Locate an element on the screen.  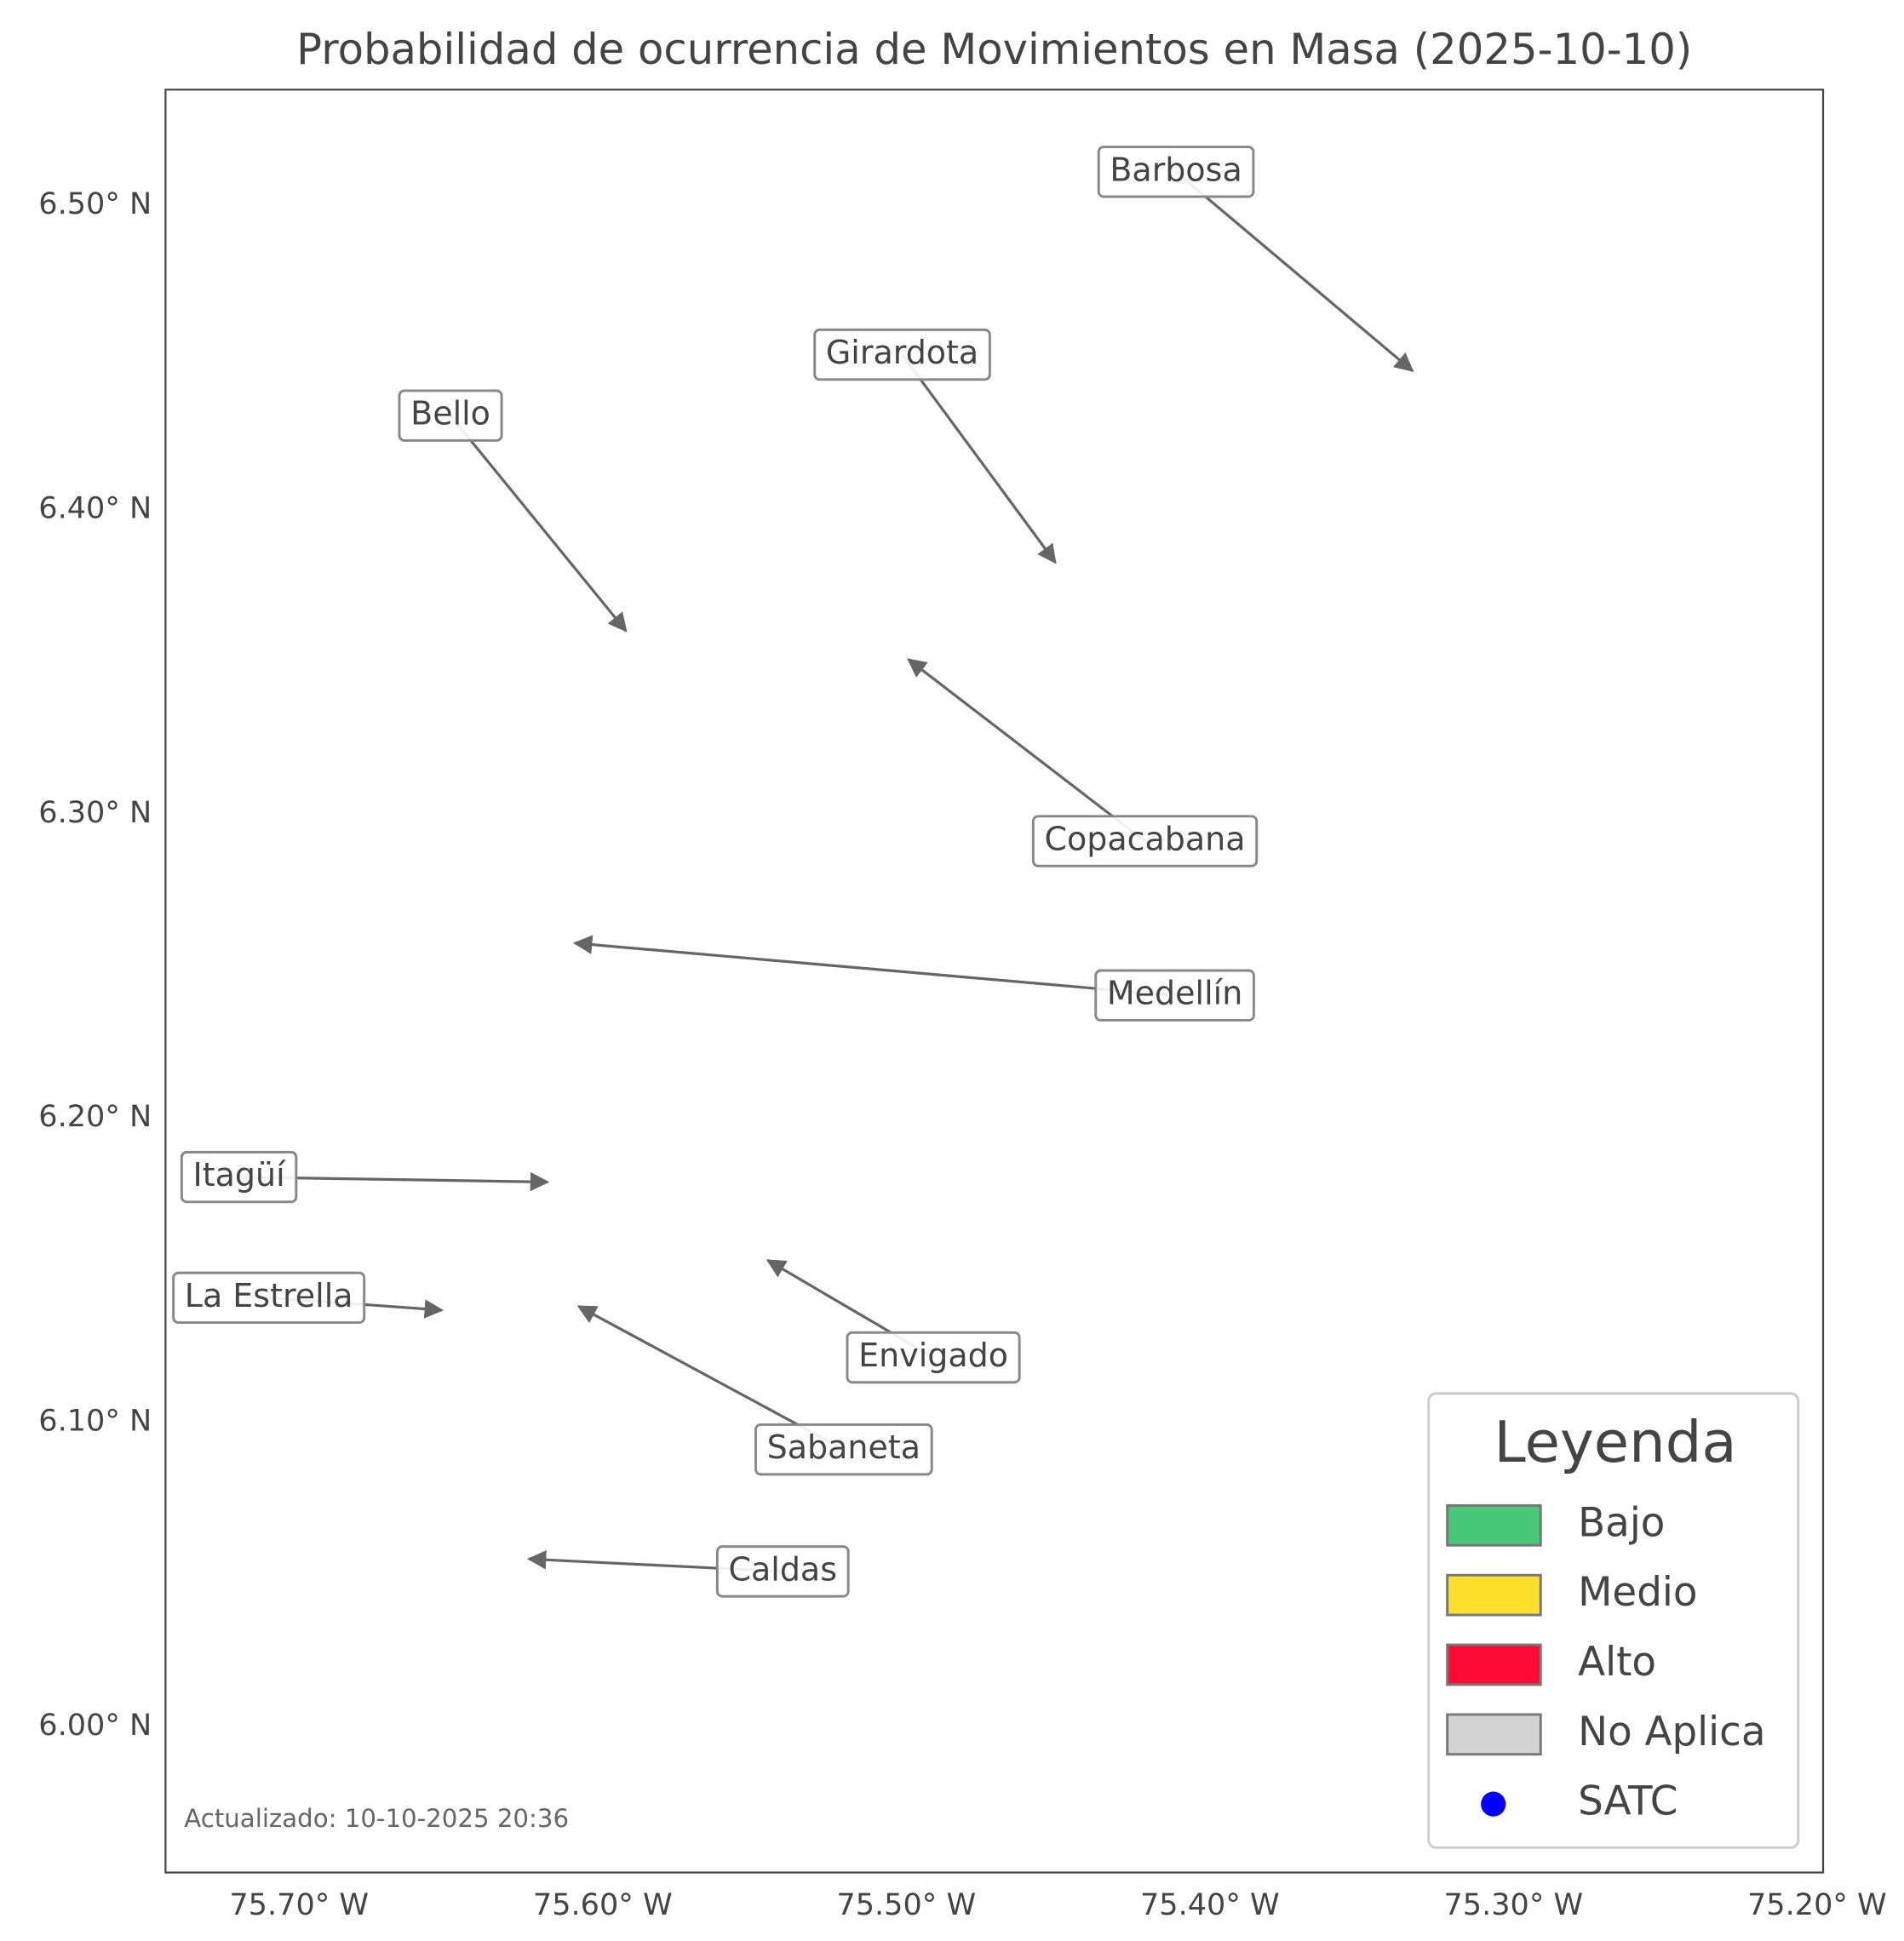
annotation: Sabaneta is located at coordinates (755, 1390).